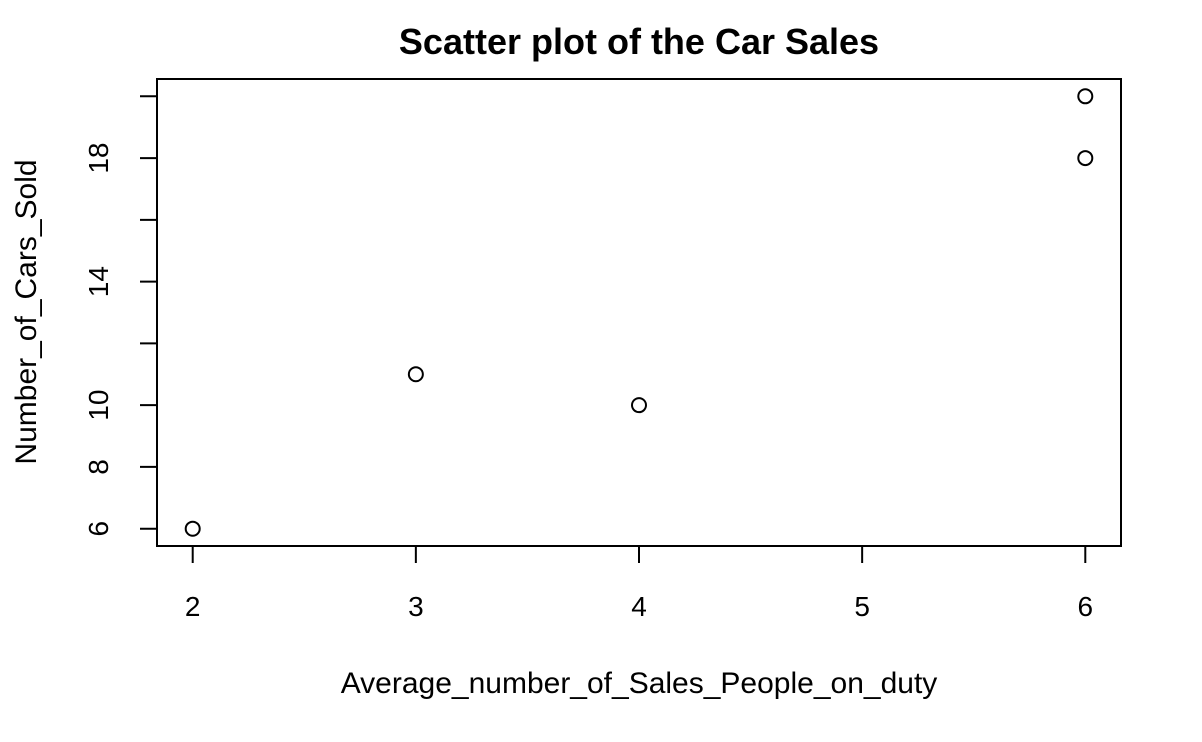 The height and width of the screenshot is (742, 1202). Describe the element at coordinates (639, 583) in the screenshot. I see `x-axis: 2 3 4 5 6` at that location.